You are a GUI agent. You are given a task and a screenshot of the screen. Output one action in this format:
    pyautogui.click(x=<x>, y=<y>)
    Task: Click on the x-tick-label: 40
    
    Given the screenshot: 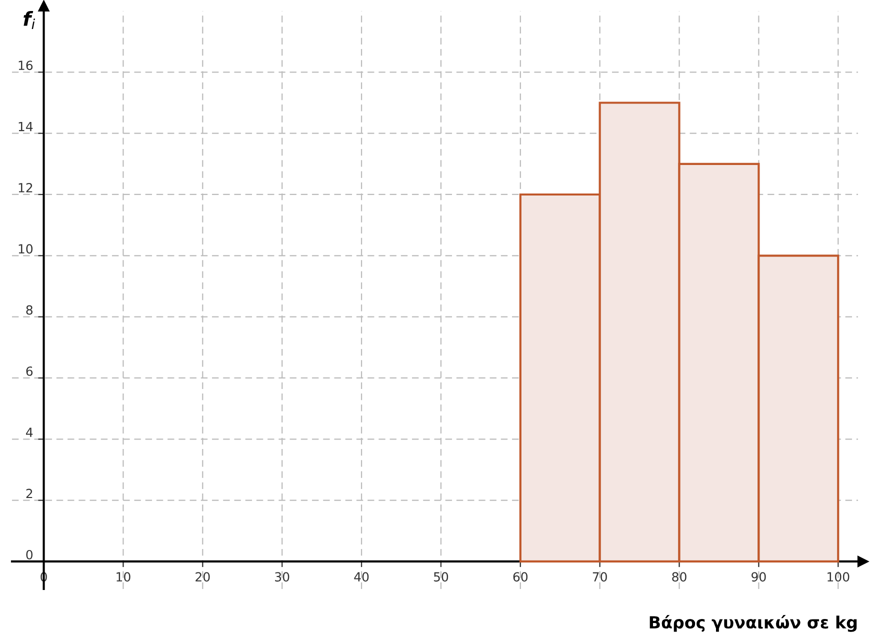 What is the action you would take?
    pyautogui.click(x=361, y=577)
    